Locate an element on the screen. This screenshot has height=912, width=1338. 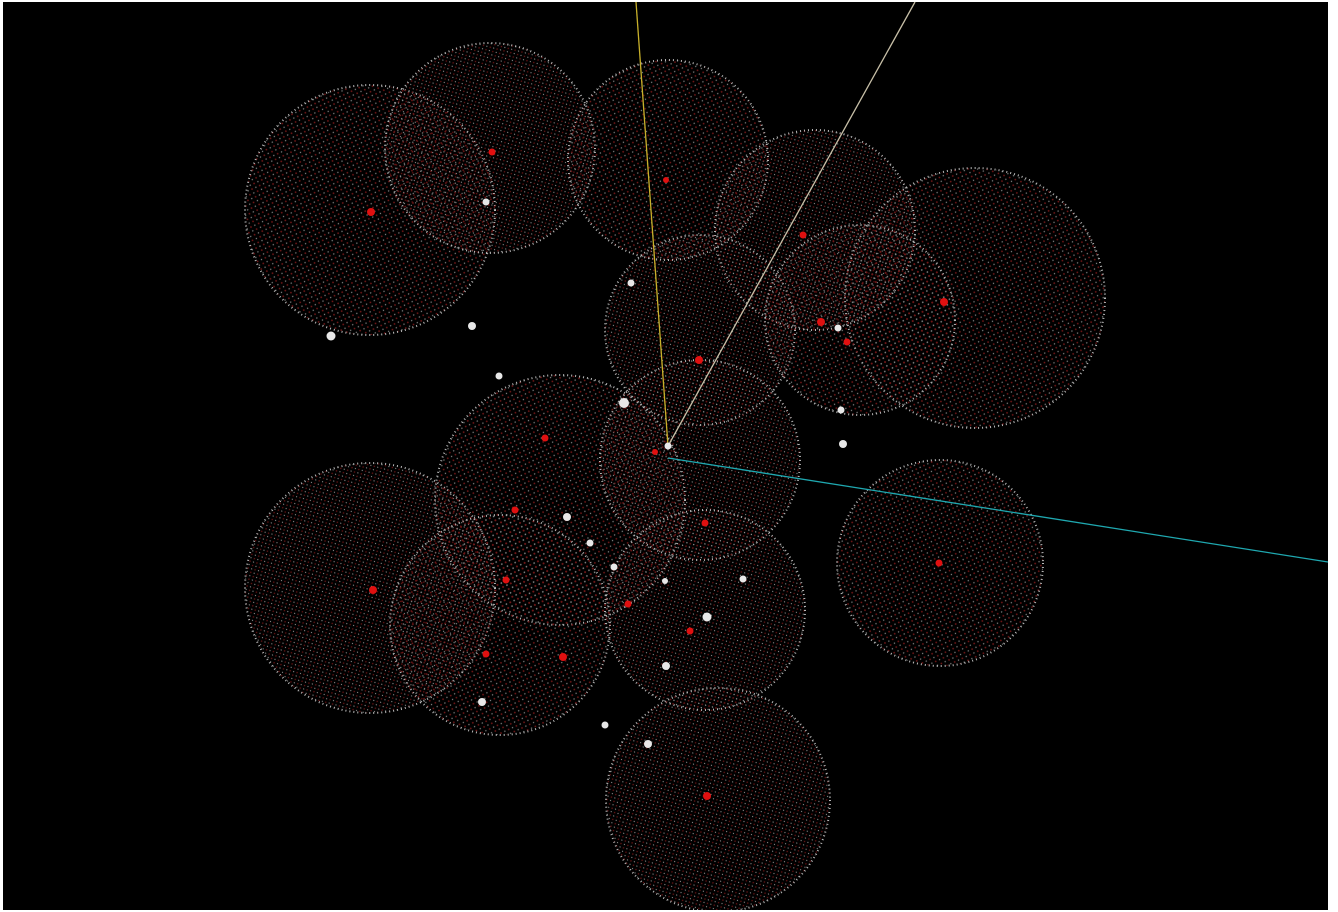
axis-z is located at coordinates (652, 224).